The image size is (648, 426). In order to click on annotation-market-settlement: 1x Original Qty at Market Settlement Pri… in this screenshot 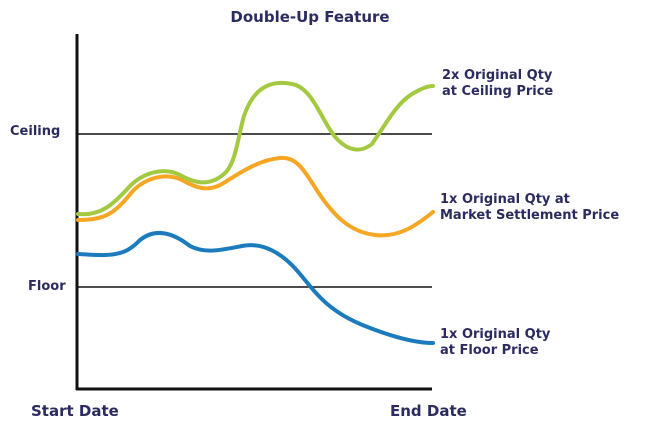, I will do `click(529, 208)`.